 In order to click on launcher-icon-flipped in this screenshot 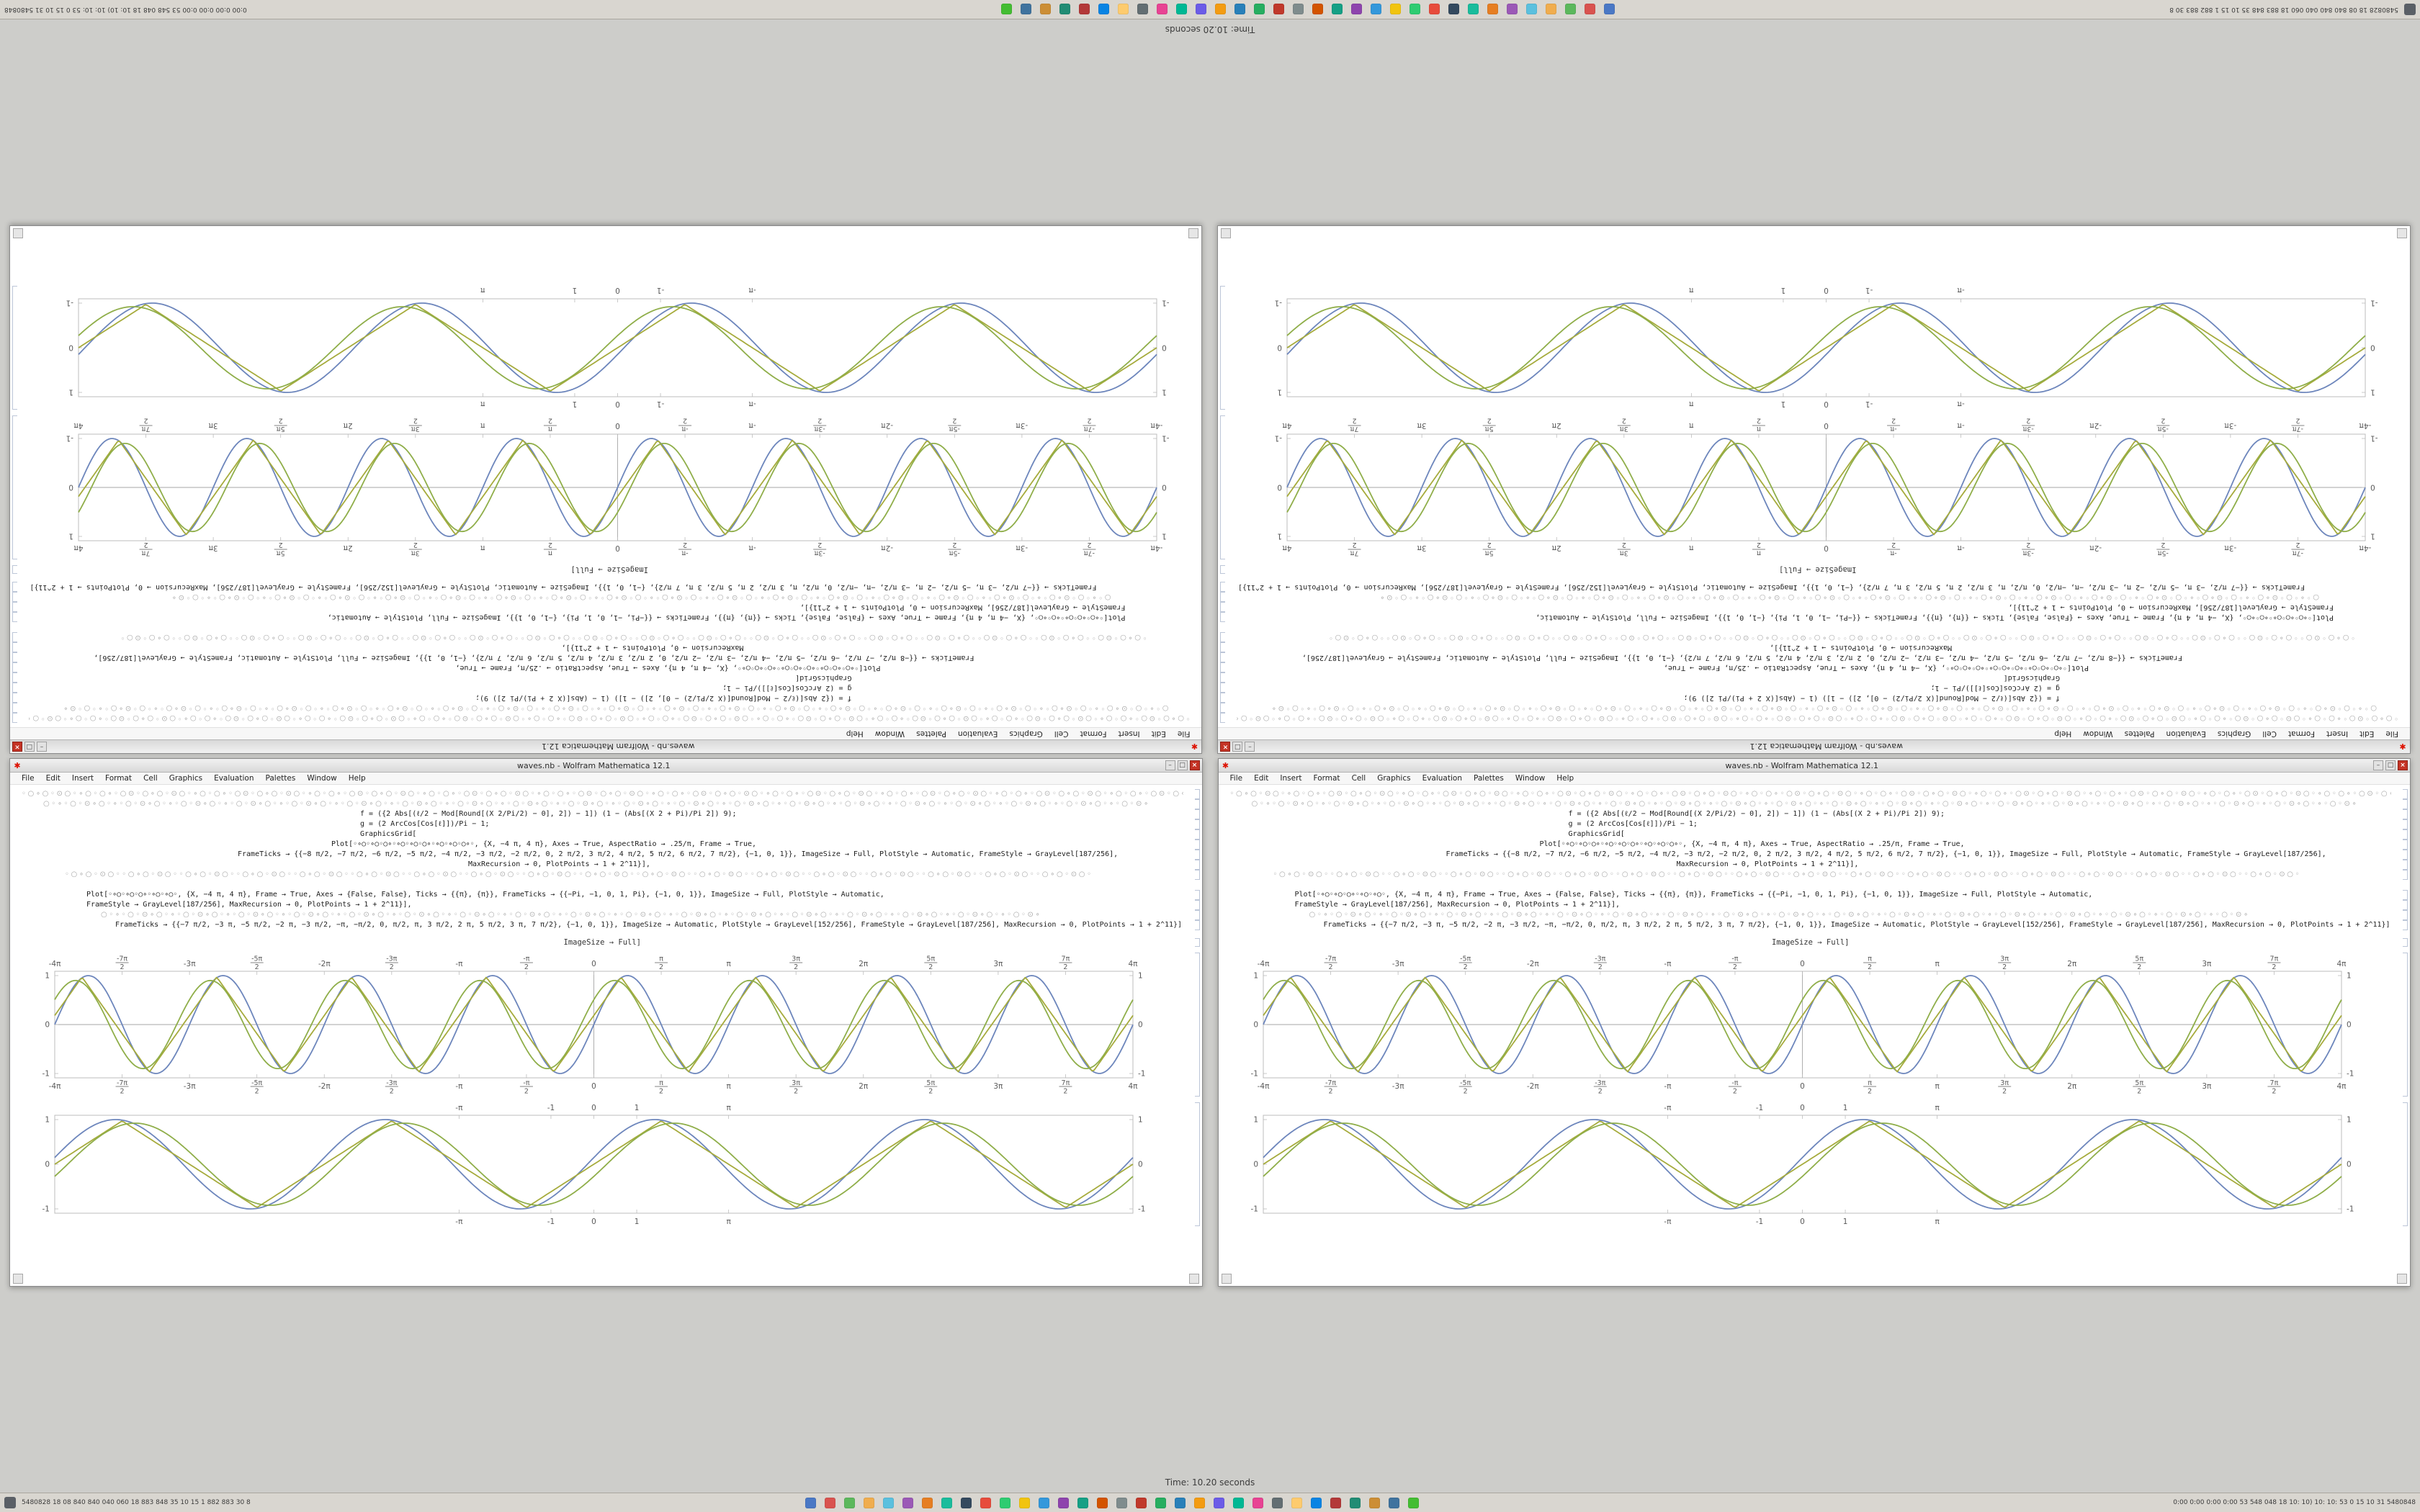, I will do `click(2410, 9)`.